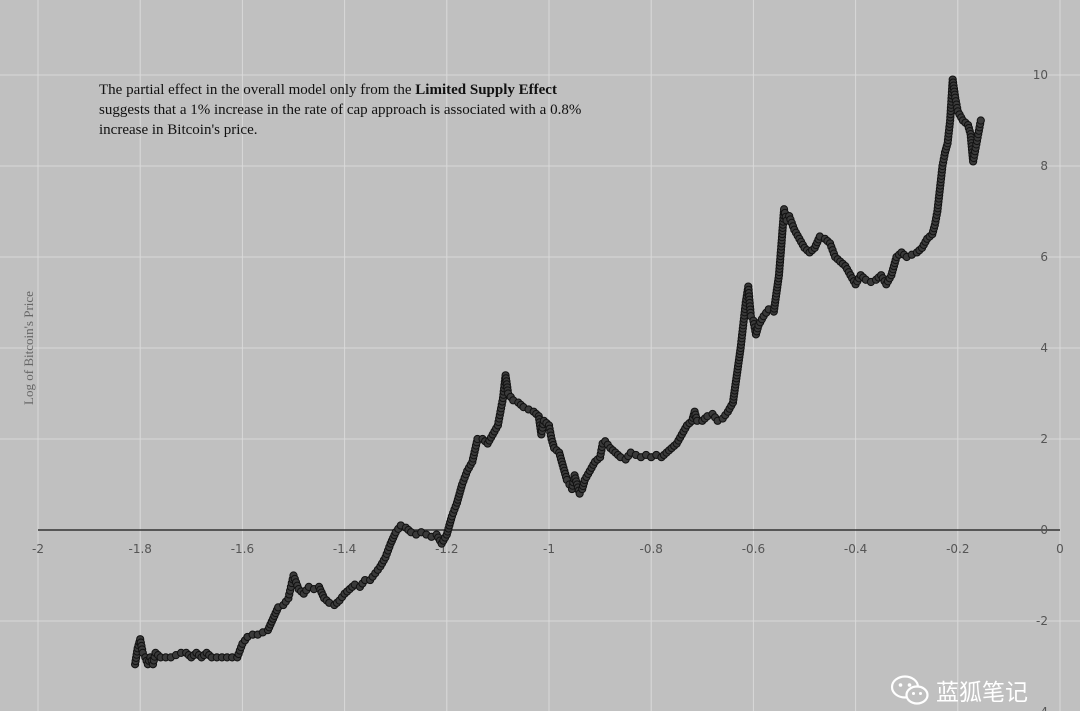  Describe the element at coordinates (1044, 439) in the screenshot. I see `y-tick-label: 2` at that location.